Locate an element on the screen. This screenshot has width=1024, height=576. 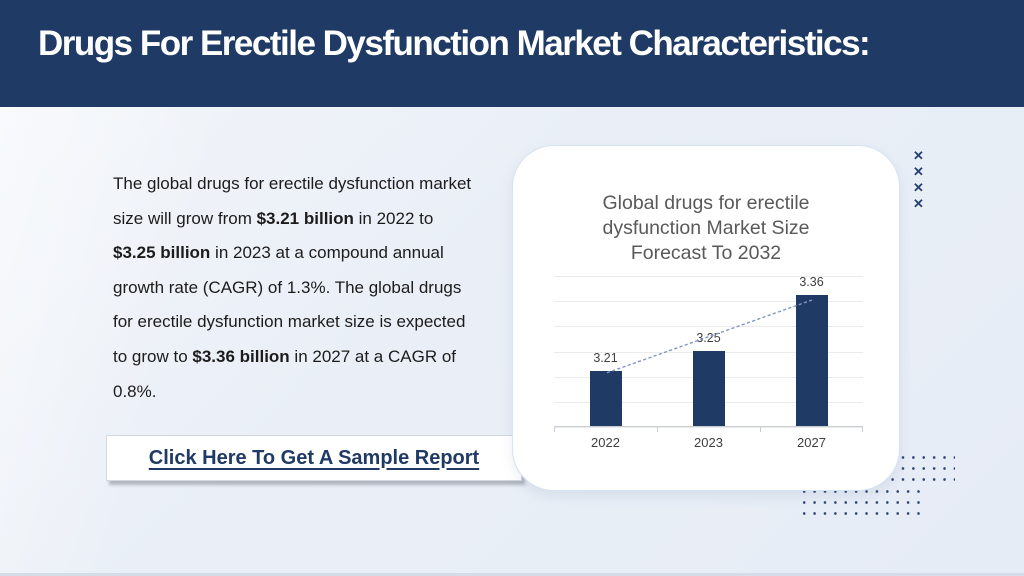
intro-segment-bold: $3.21 billion is located at coordinates (305, 218).